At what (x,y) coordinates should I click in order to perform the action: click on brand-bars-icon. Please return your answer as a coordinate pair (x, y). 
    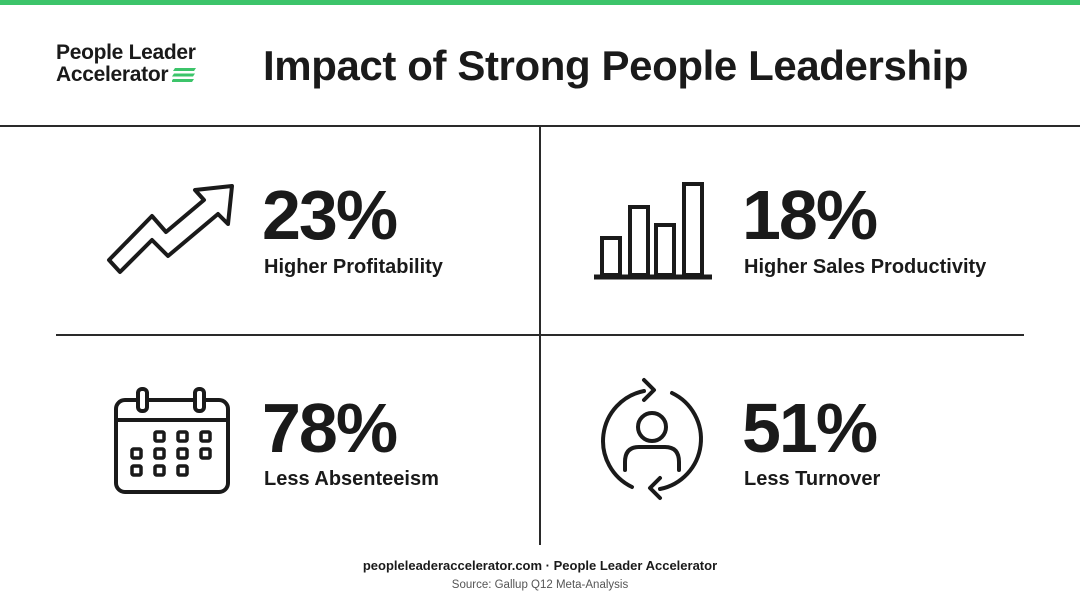
    Looking at the image, I should click on (184, 75).